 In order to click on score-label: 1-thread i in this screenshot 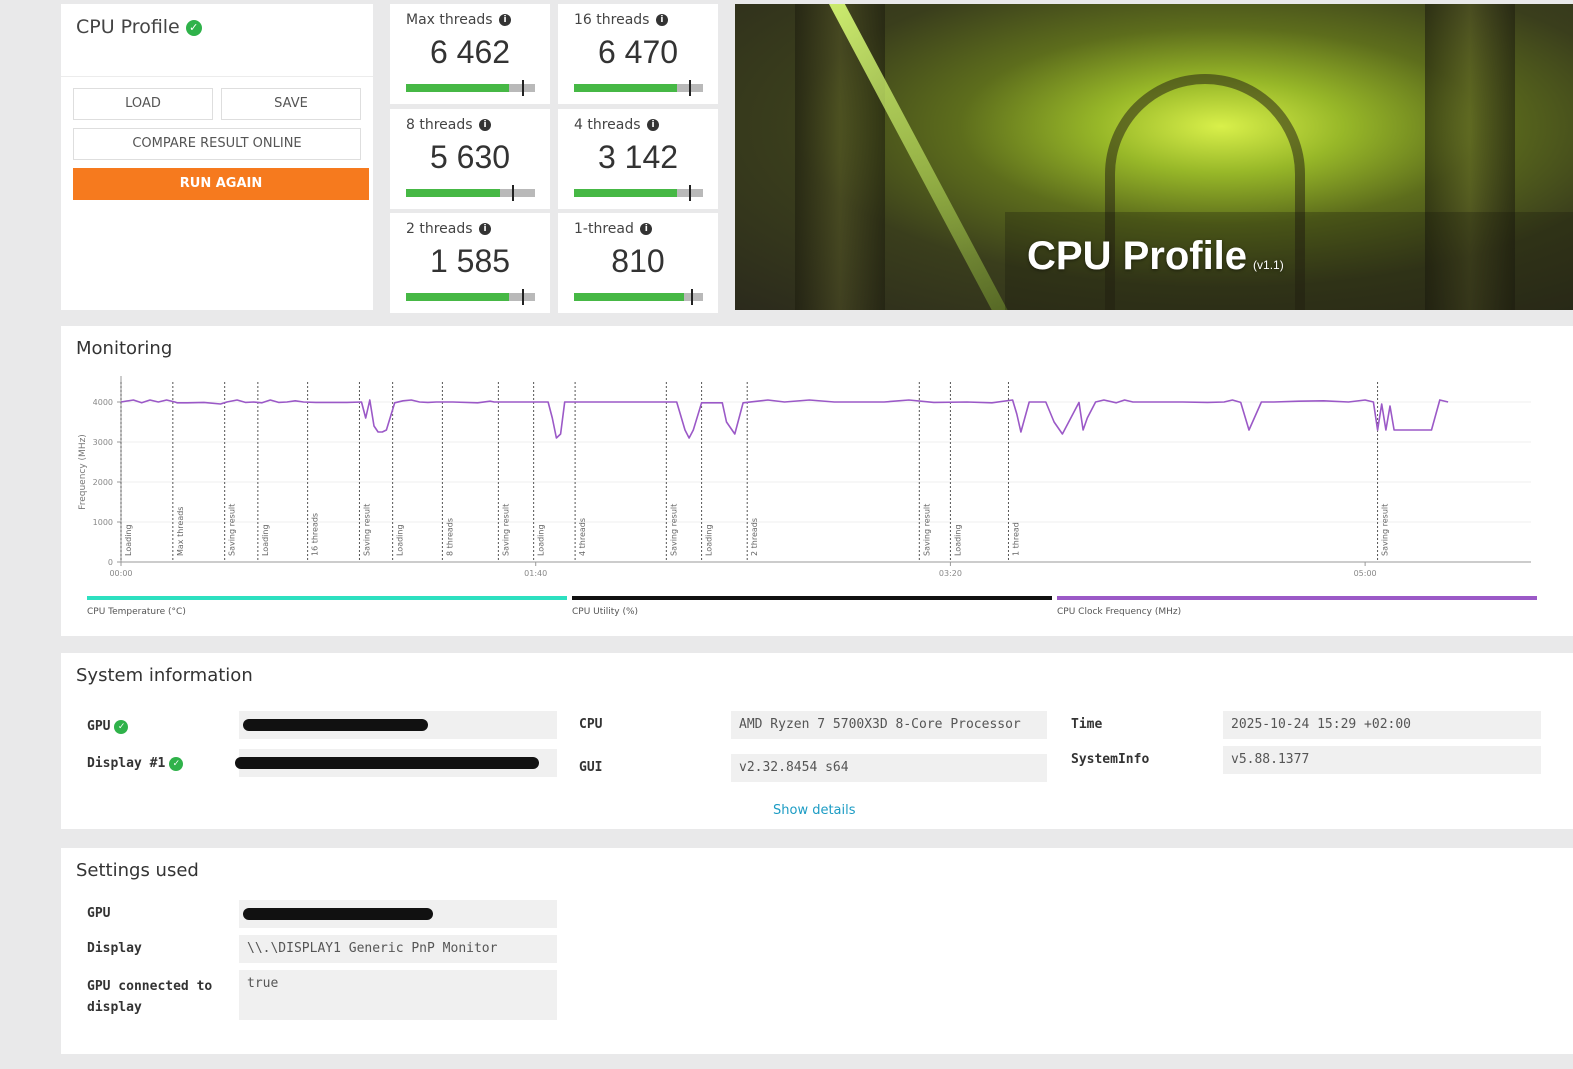, I will do `click(613, 229)`.